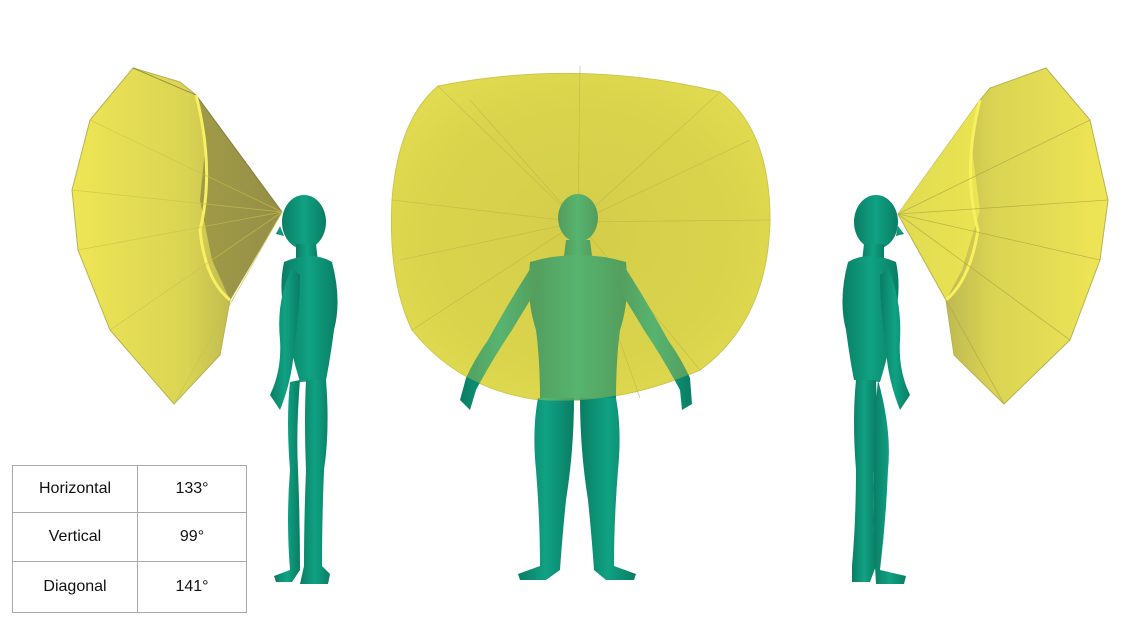  Describe the element at coordinates (75, 537) in the screenshot. I see `fov-label-vertical: Vertical` at that location.